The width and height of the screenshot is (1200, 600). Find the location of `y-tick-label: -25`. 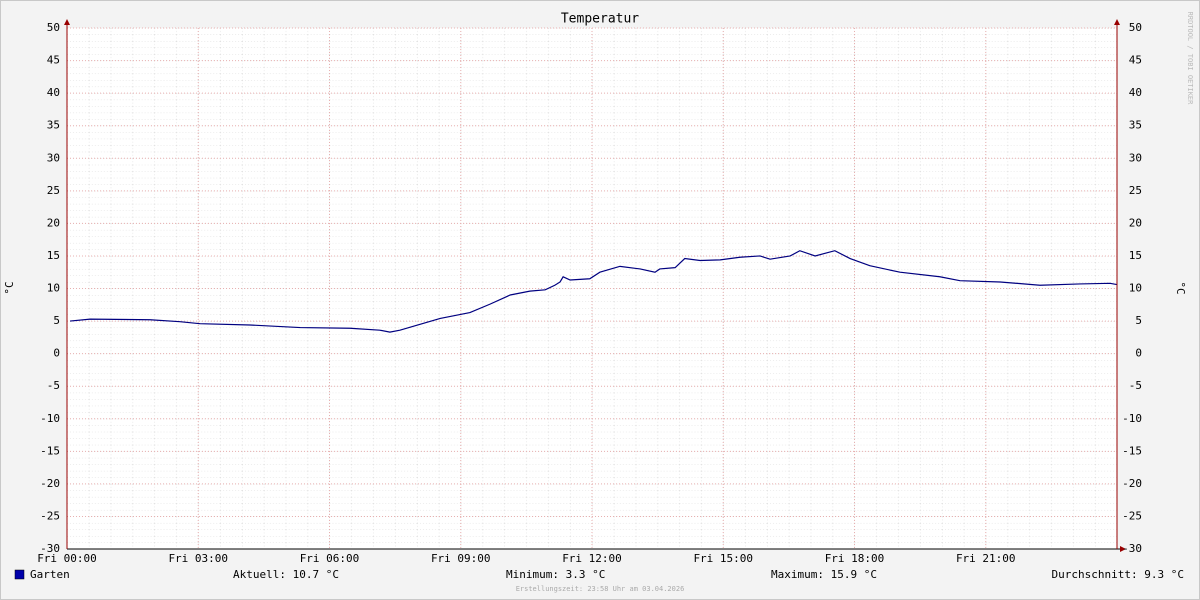

y-tick-label: -25 is located at coordinates (50, 515).